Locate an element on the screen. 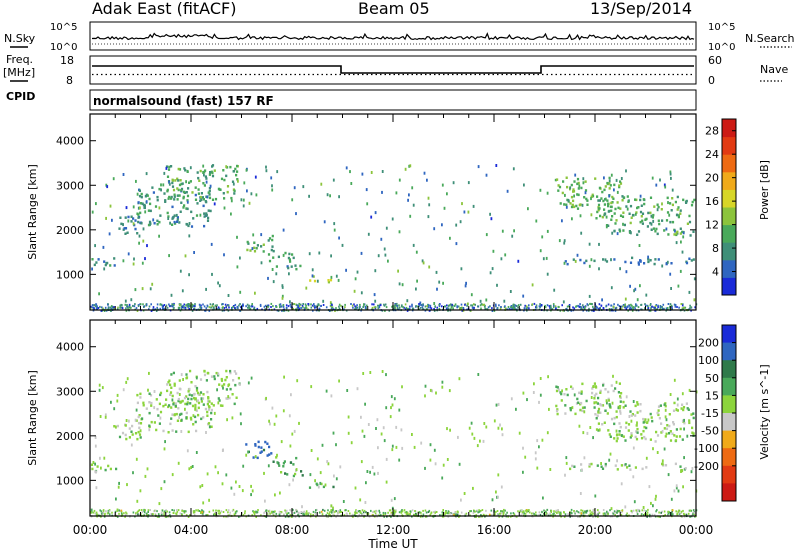  noise-axis-right-top: 10^5 is located at coordinates (721, 27).